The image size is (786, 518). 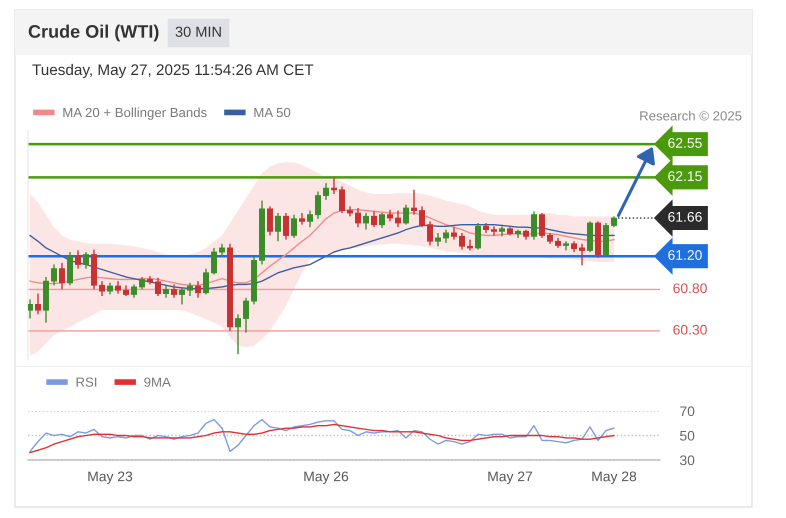 I want to click on chart-title: Crude Oil (WTI), so click(x=93, y=33).